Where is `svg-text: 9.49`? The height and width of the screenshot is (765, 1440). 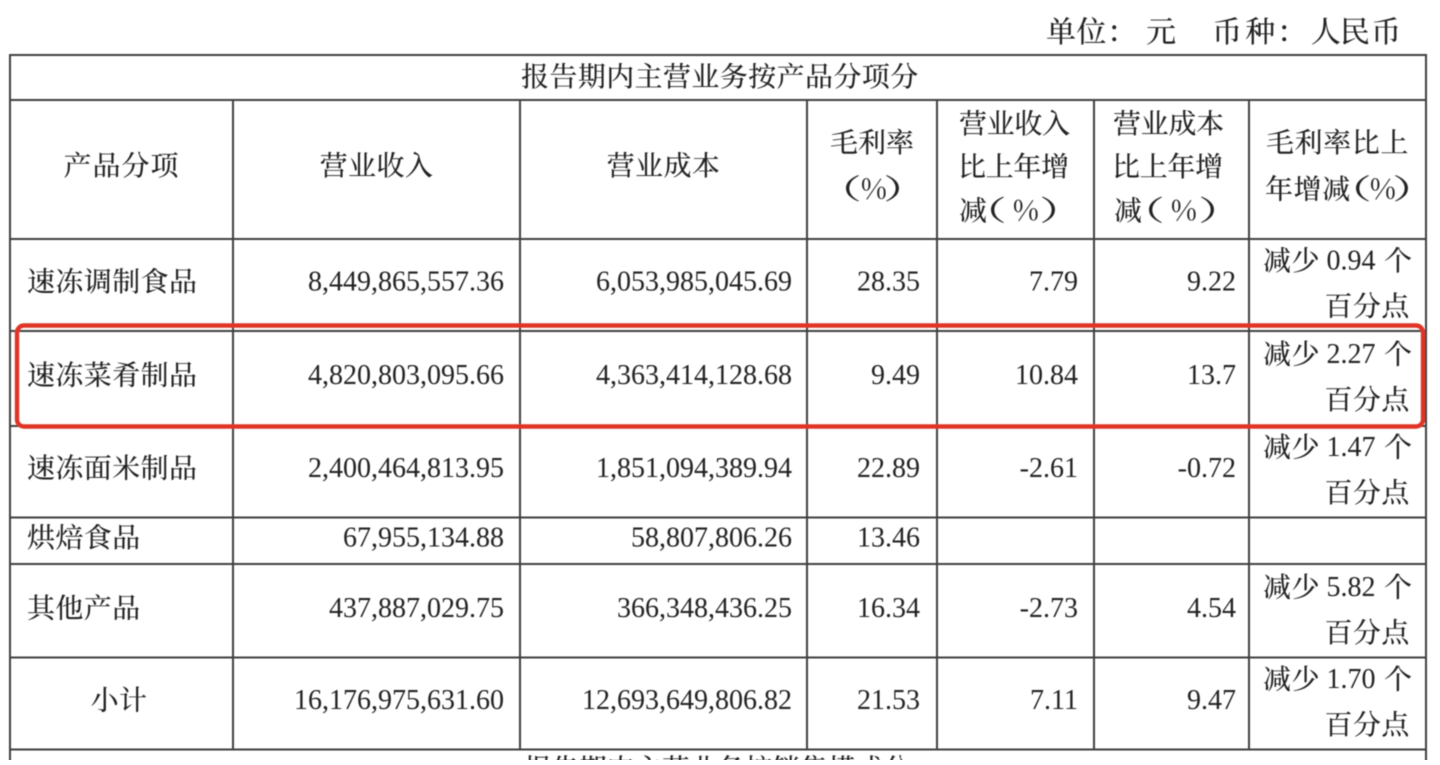 svg-text: 9.49 is located at coordinates (895, 375).